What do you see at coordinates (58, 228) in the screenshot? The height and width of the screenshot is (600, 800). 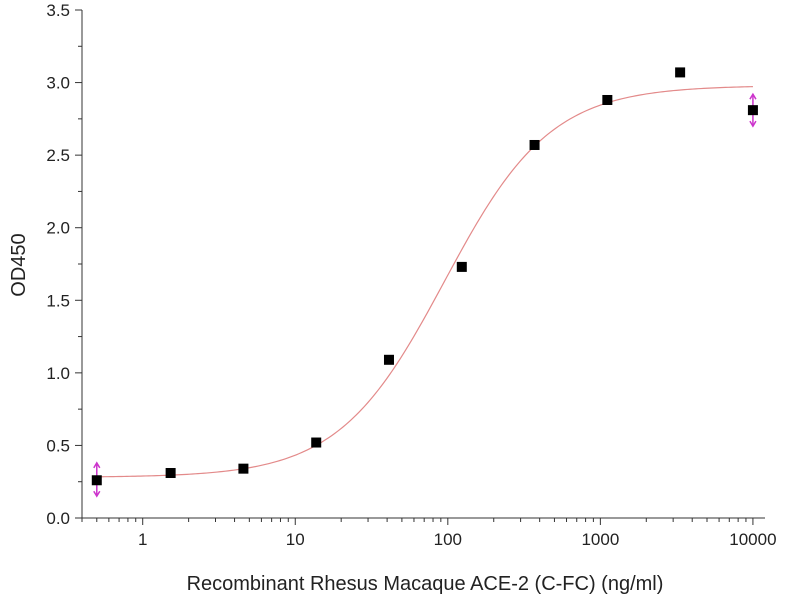 I see `y-tick-label: 2.0` at bounding box center [58, 228].